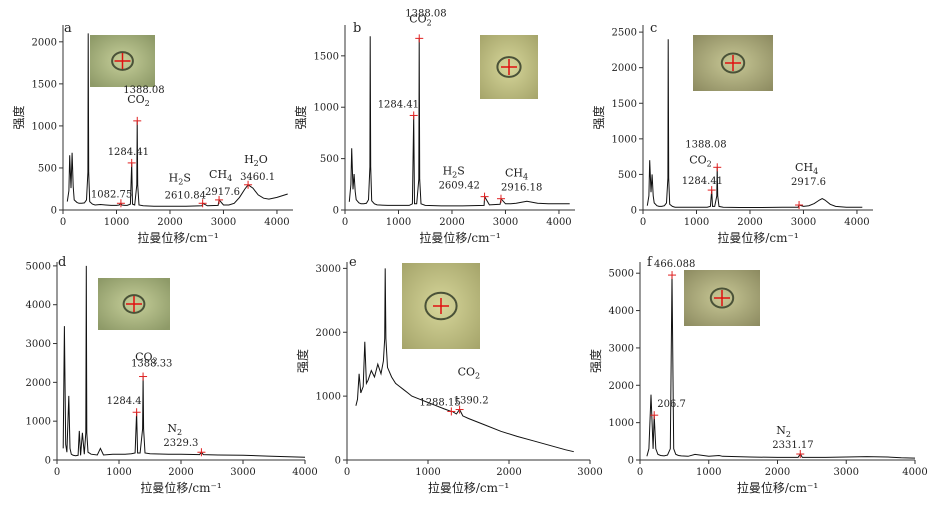 The image size is (938, 516). I want to click on panel-letter: c, so click(653, 28).